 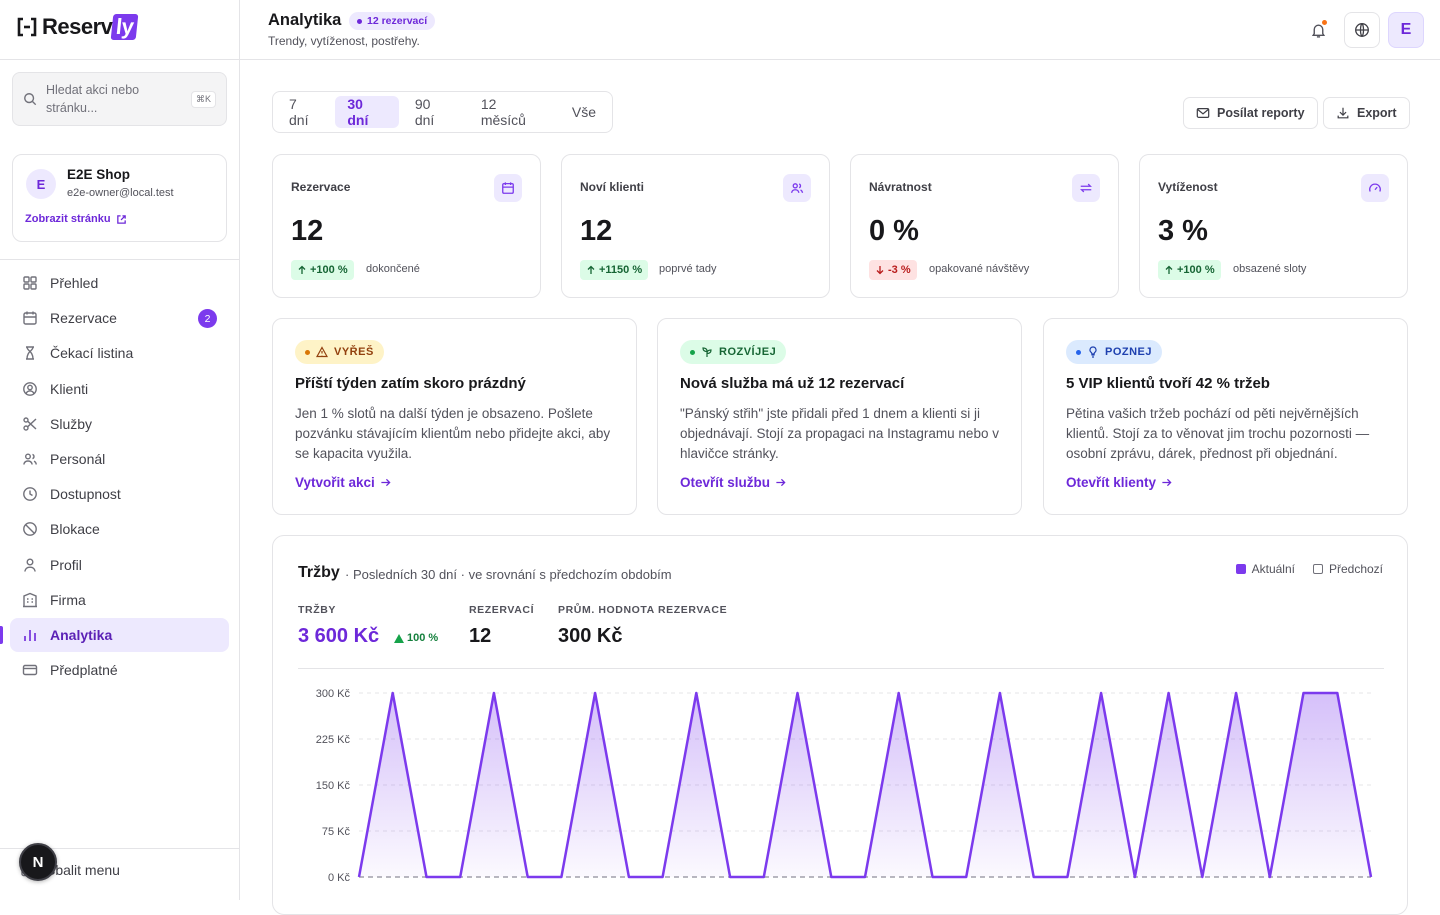 I want to click on open-service-link: Otevřít službu, so click(x=733, y=482).